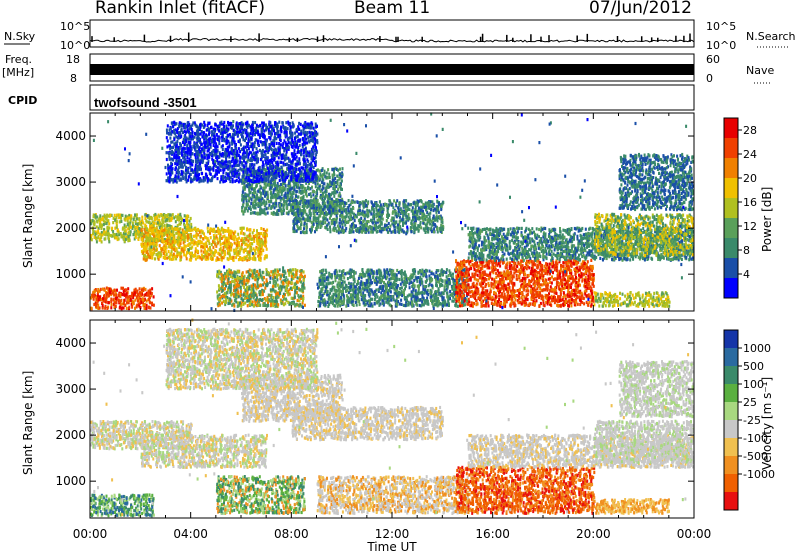 The height and width of the screenshot is (554, 800). Describe the element at coordinates (20, 36) in the screenshot. I see `nsky-label: N.Sky` at that location.